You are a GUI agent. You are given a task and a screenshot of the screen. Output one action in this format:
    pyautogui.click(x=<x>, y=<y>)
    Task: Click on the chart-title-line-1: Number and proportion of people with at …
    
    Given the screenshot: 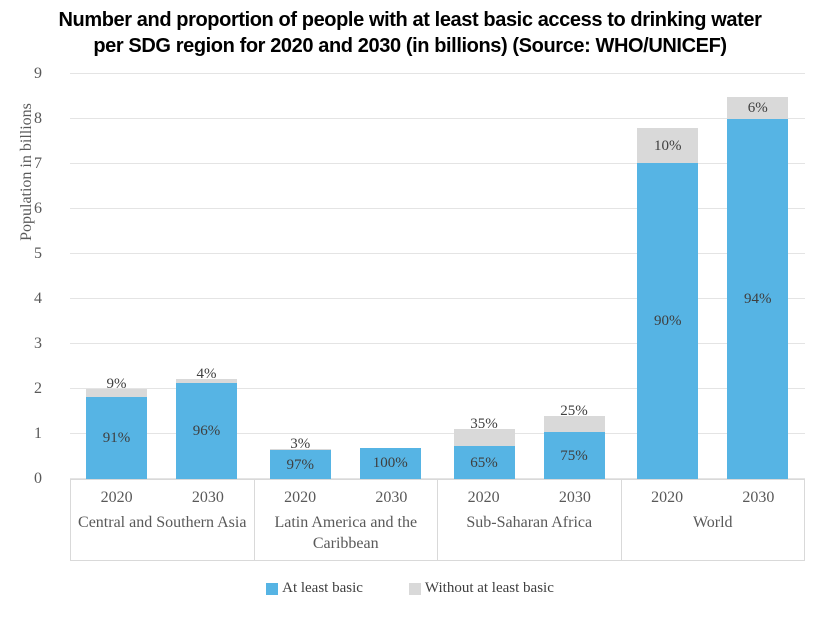 What is the action you would take?
    pyautogui.click(x=410, y=20)
    